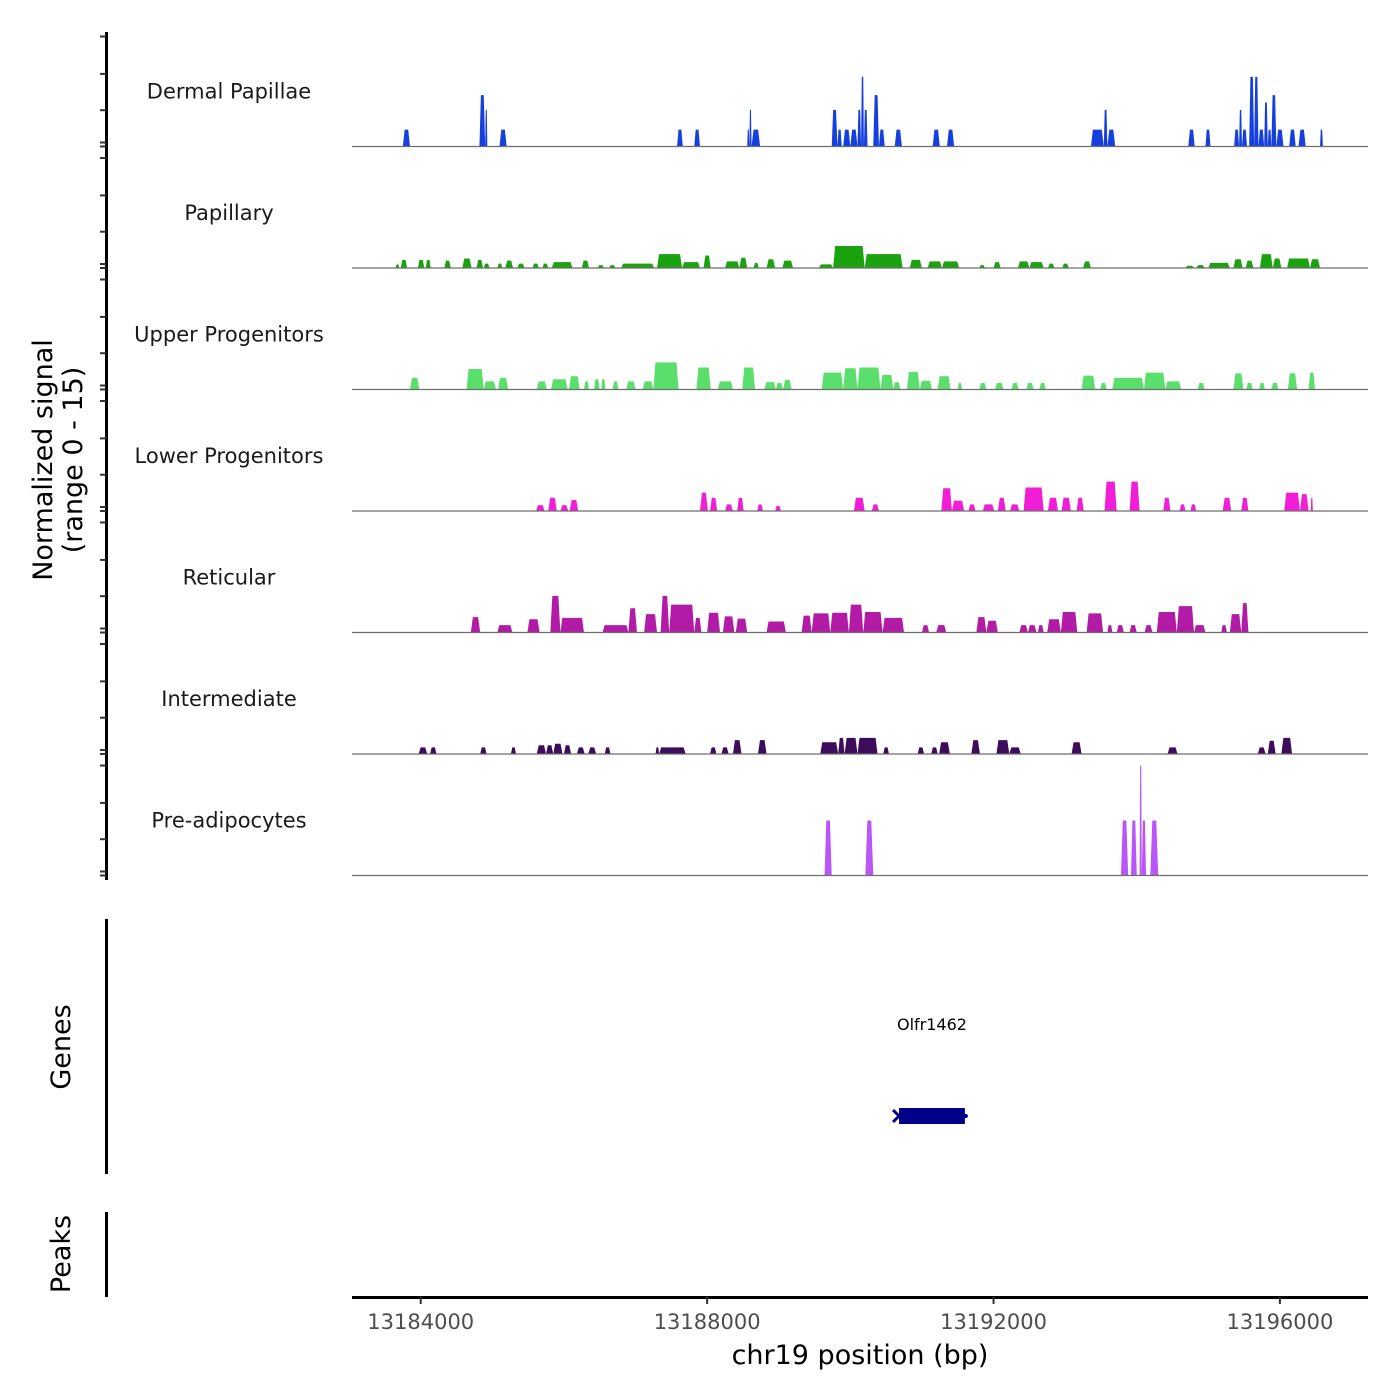  Describe the element at coordinates (228, 821) in the screenshot. I see `track-label: Pre-adipocytes` at that location.